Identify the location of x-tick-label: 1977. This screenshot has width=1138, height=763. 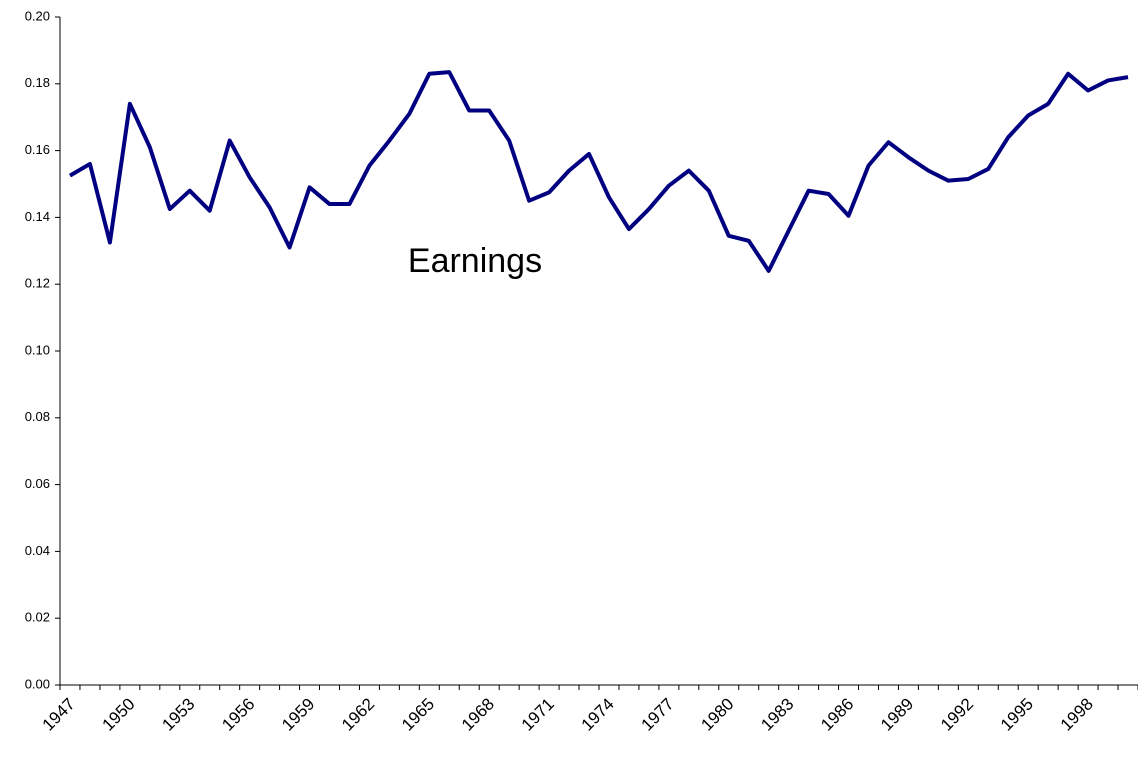
(658, 714).